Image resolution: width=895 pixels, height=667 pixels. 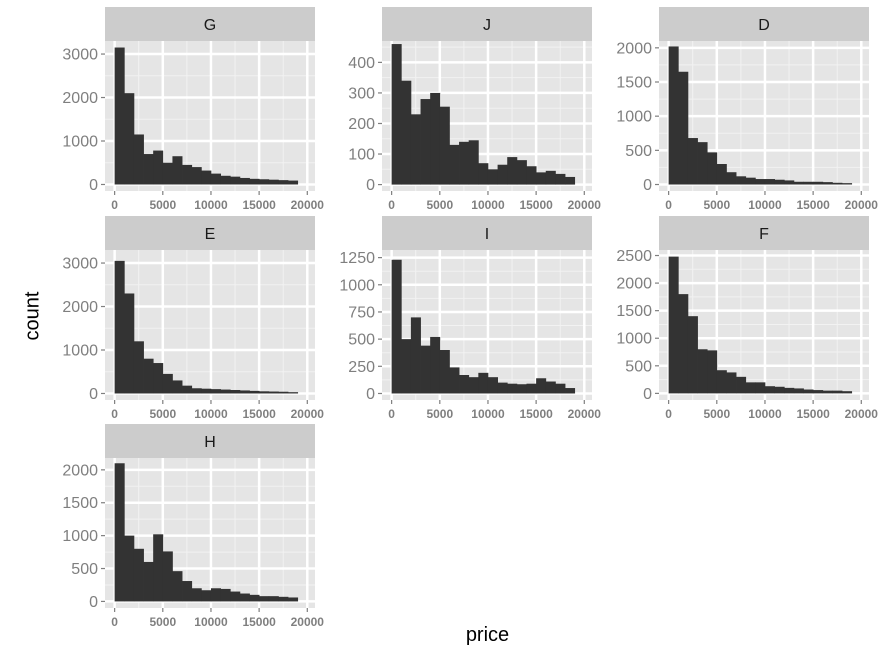 I want to click on facet-strip-label: G, so click(x=210, y=25).